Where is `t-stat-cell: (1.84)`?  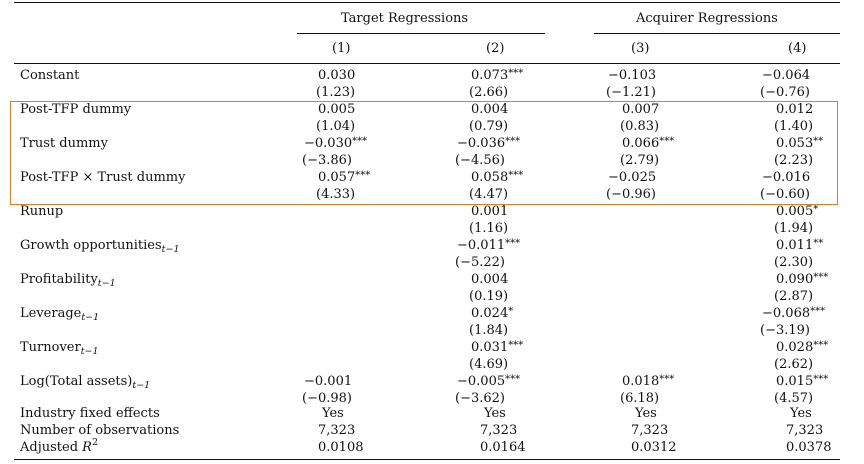 t-stat-cell: (1.84) is located at coordinates (489, 330).